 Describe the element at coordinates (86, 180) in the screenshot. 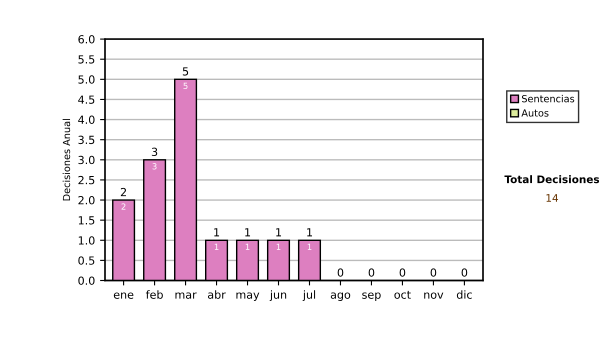

I see `y-tick-label: 2.5` at that location.